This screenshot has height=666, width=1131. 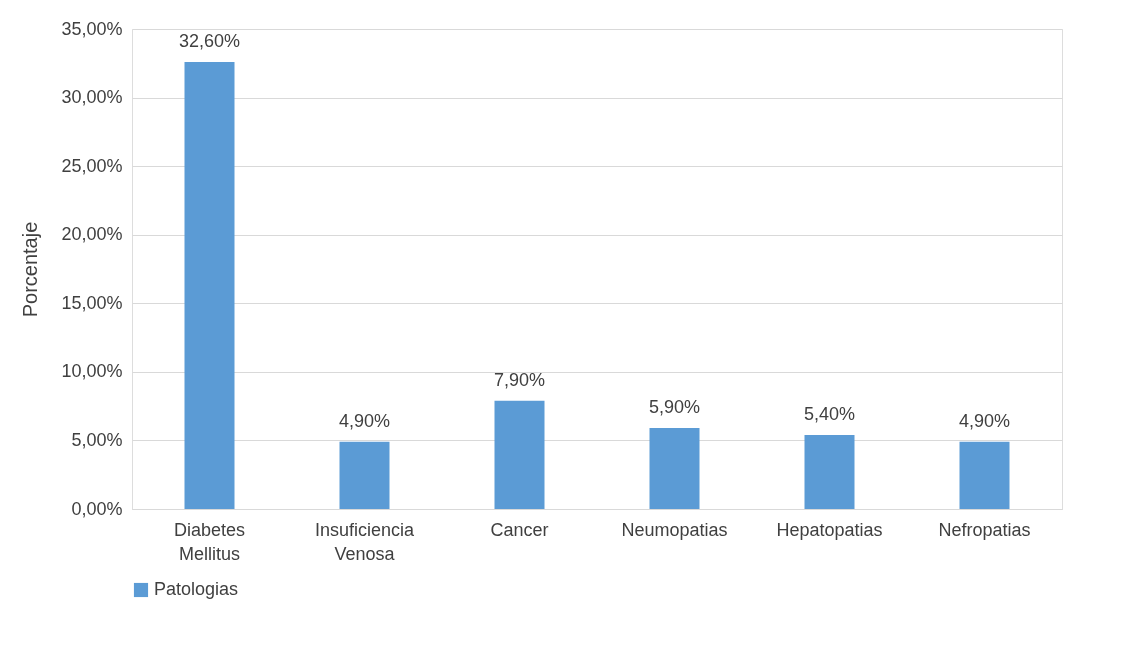 What do you see at coordinates (674, 407) in the screenshot?
I see `data-label: 5,90%` at bounding box center [674, 407].